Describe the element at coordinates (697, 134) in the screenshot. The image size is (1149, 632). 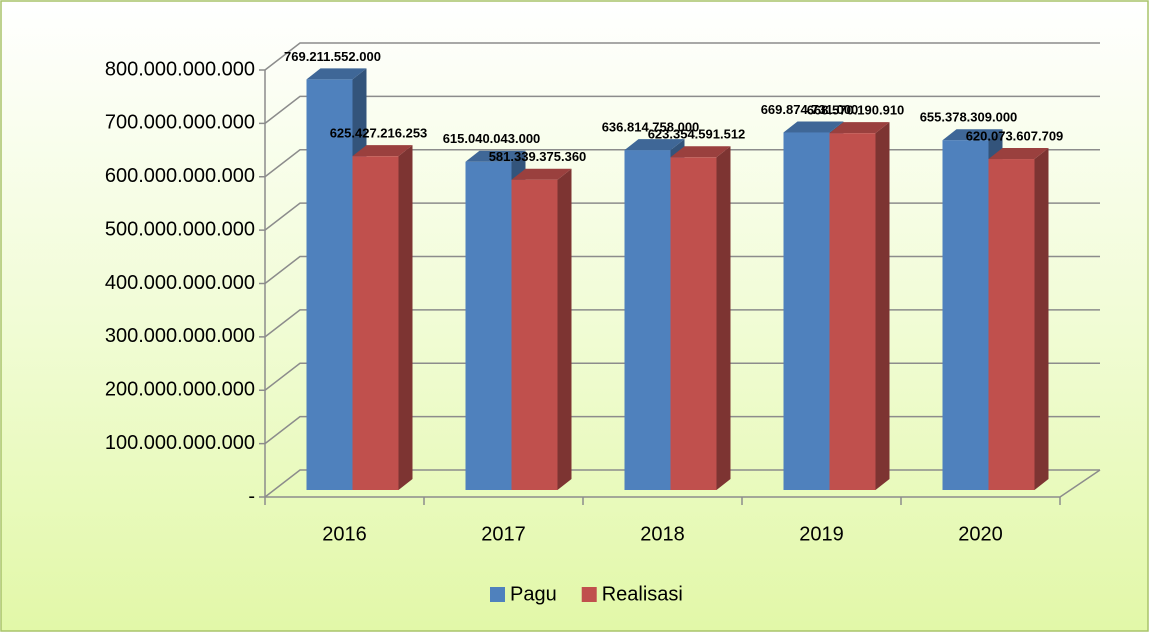
I see `value-label: 623.354.591.512` at that location.